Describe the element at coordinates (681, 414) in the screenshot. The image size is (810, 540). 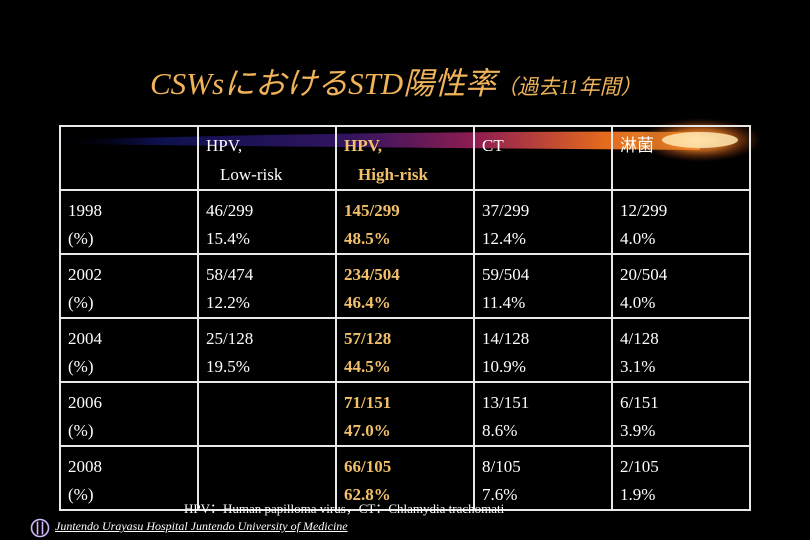
I see `cell-gonorrhea: 6/151 3.9%` at that location.